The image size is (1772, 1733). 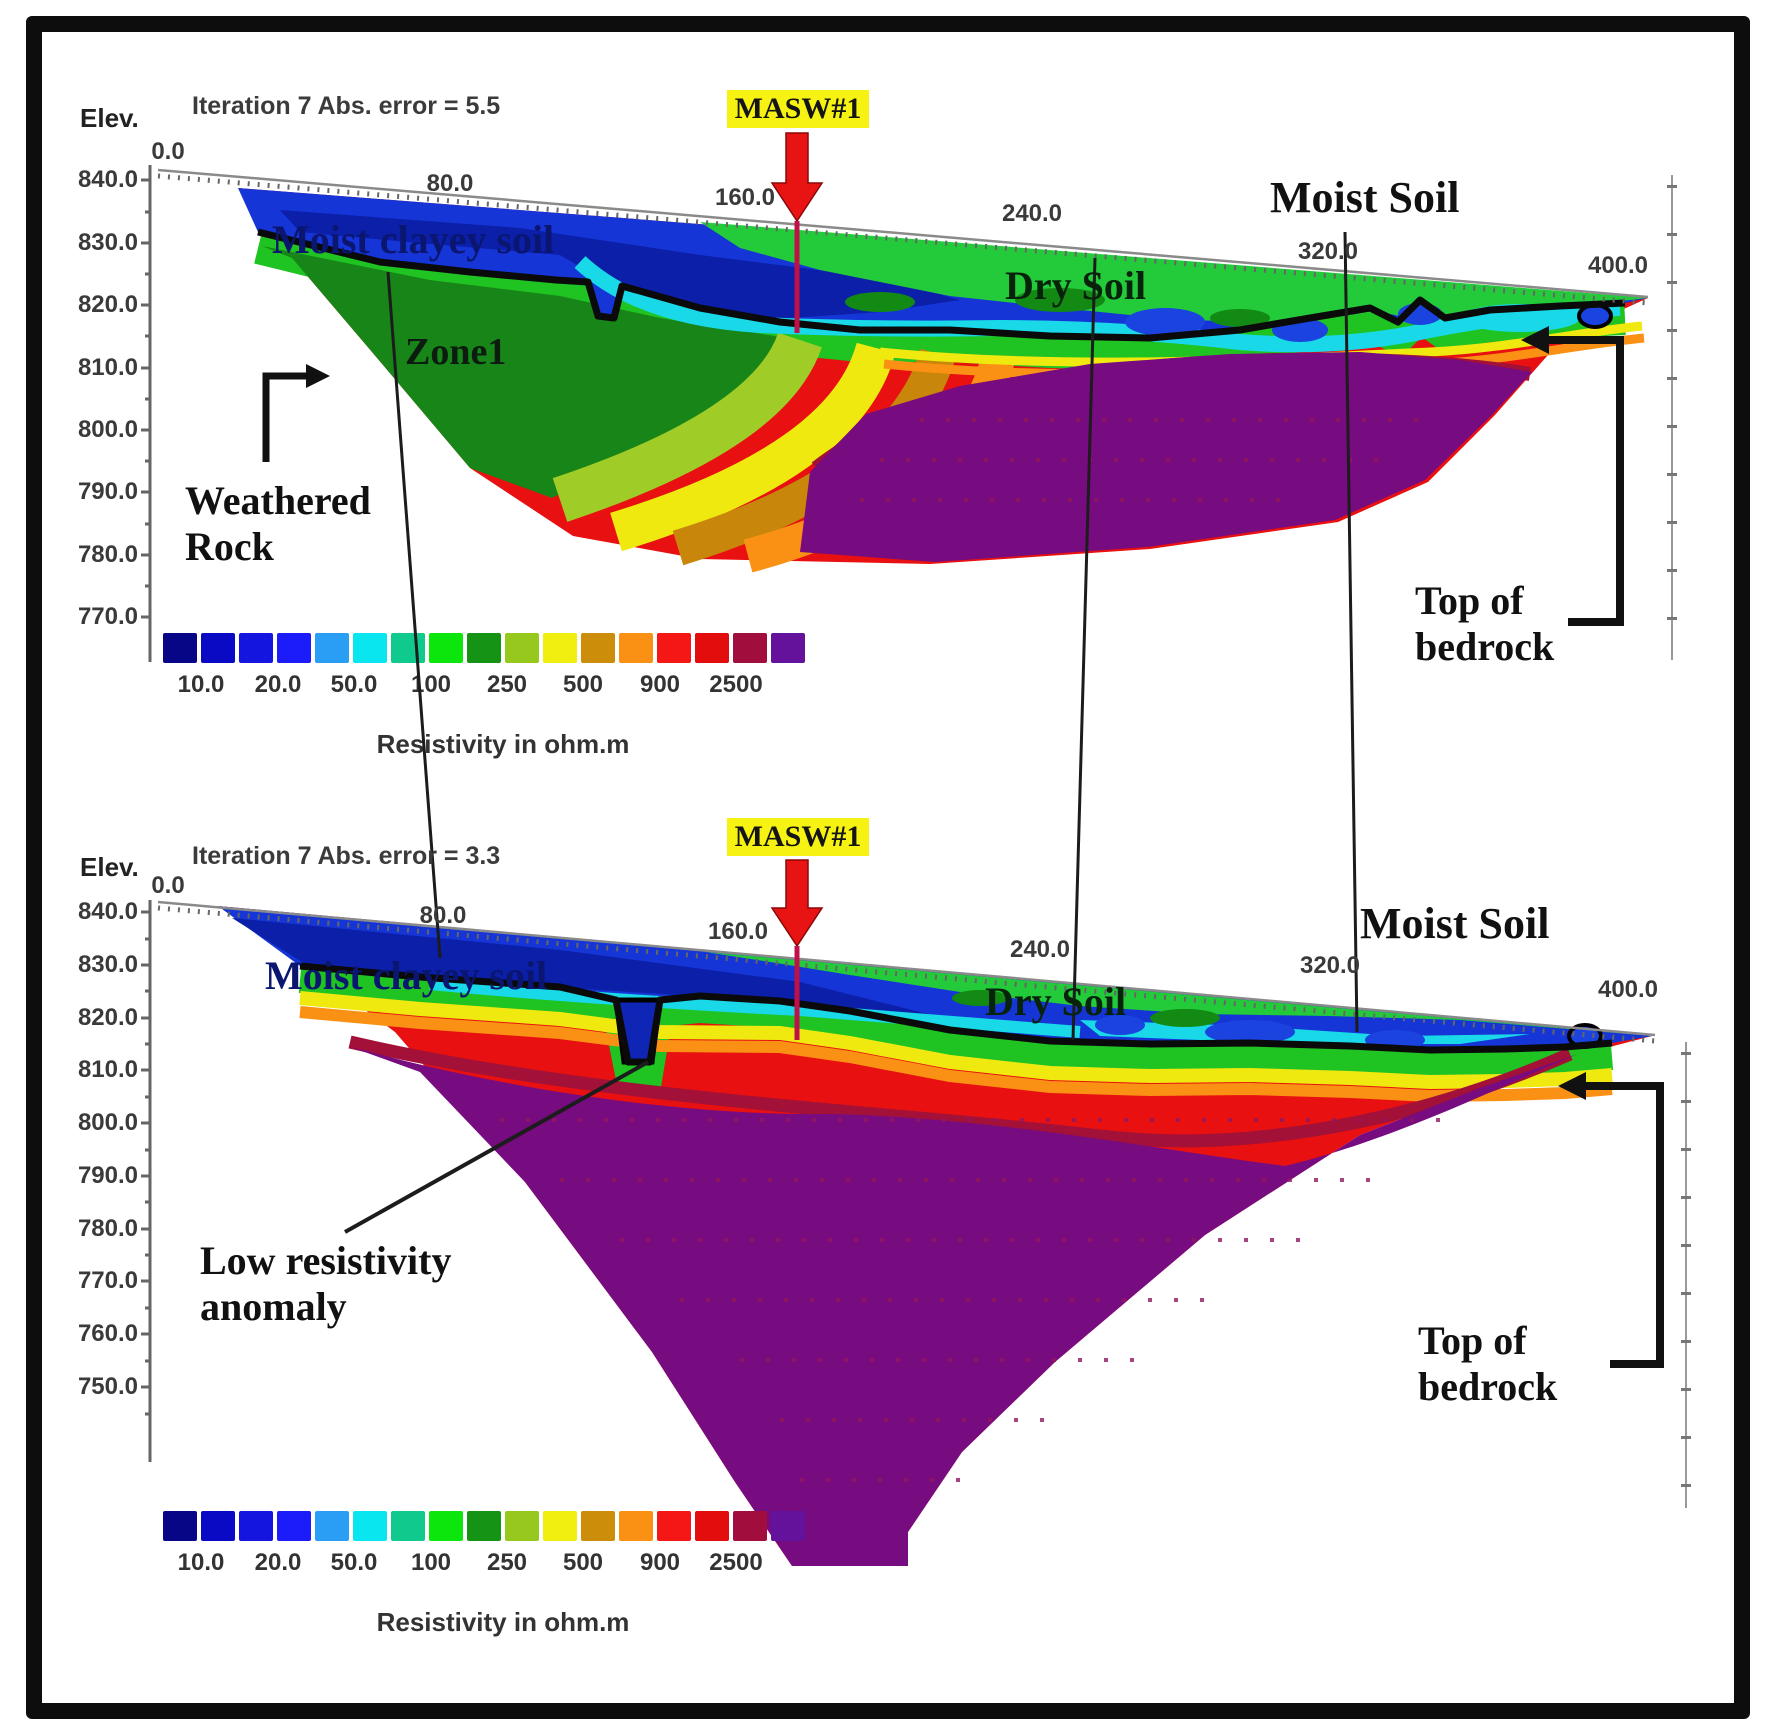 What do you see at coordinates (1455, 923) in the screenshot?
I see `bottom-moist-soil-label: Moist Soil` at bounding box center [1455, 923].